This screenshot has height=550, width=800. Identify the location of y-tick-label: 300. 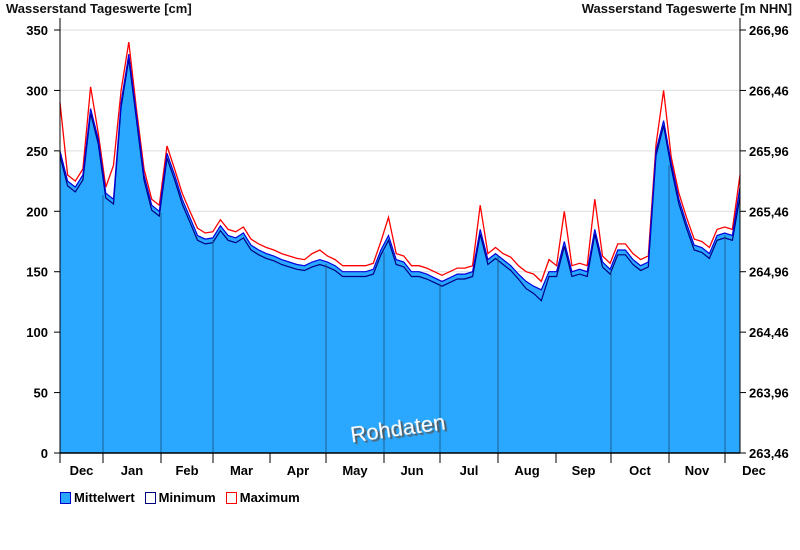
(37, 90).